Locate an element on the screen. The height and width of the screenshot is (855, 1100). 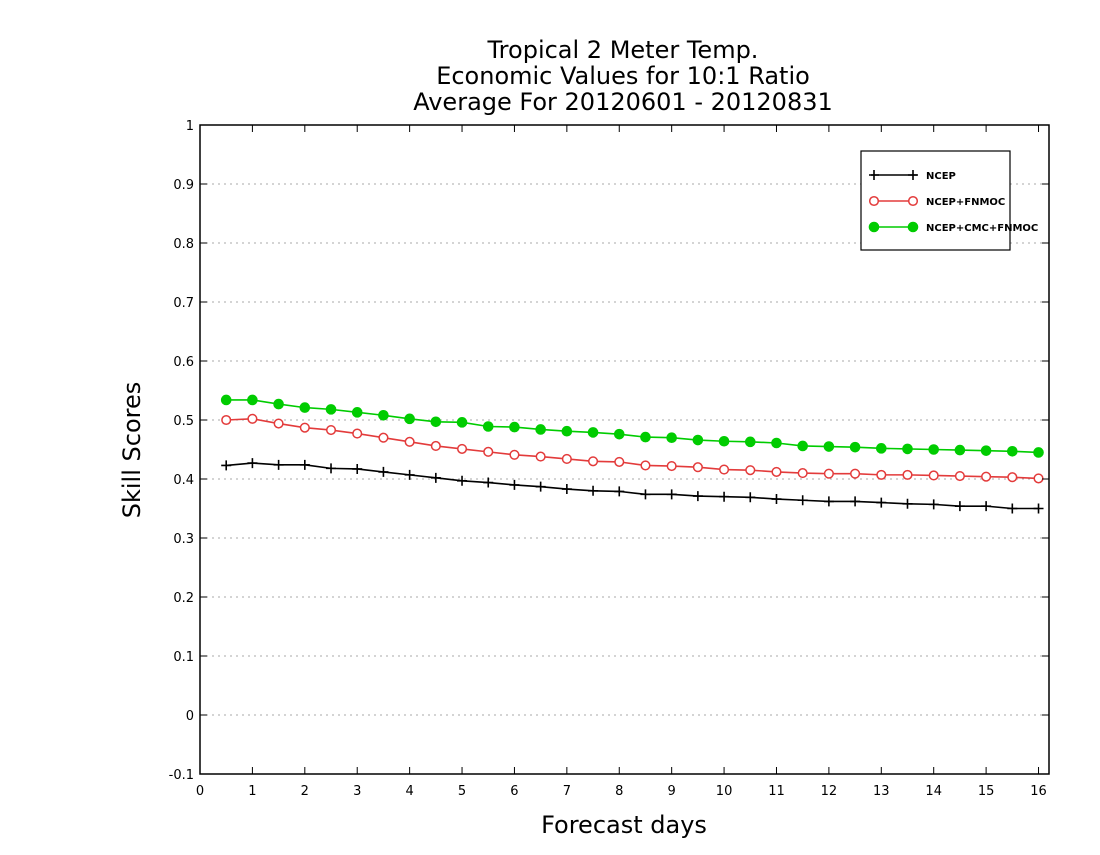
x-tick-label: 14 is located at coordinates (933, 791).